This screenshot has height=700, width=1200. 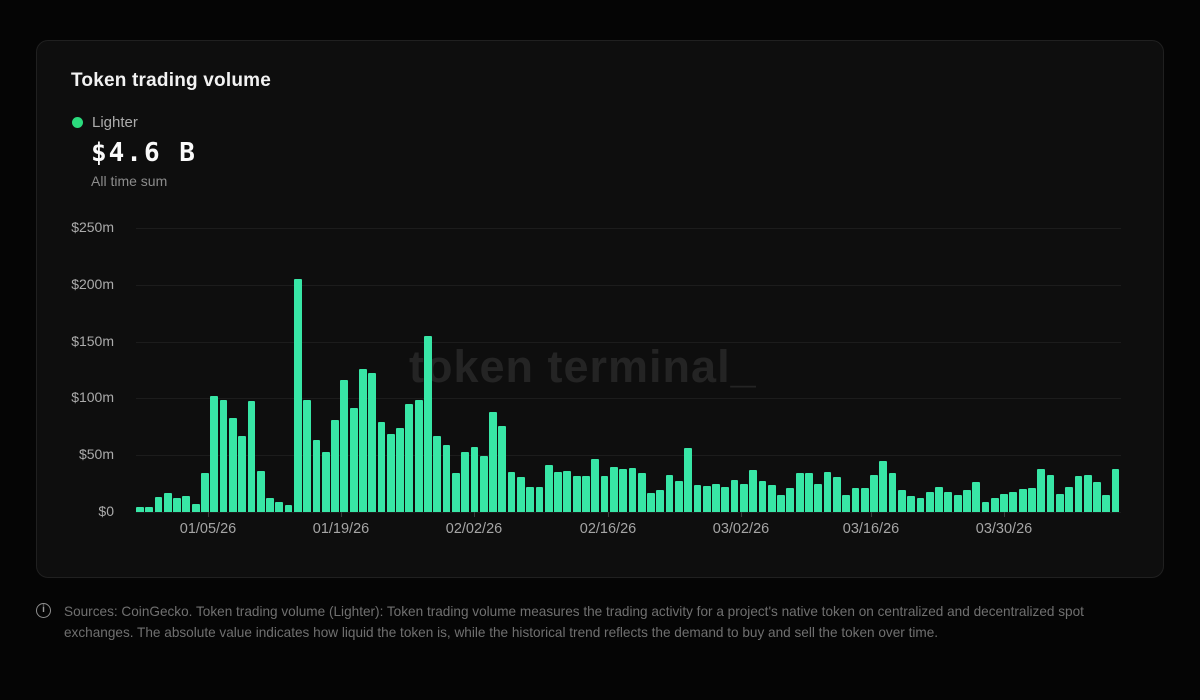 I want to click on legend-item-lighter: Lighter, so click(x=105, y=122).